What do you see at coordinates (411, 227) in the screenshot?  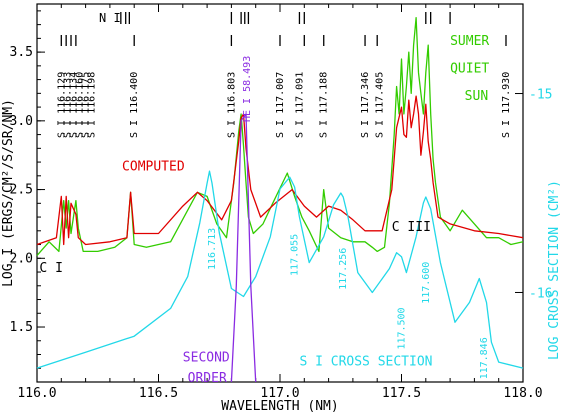 I see `annotation-c-iii: C III` at bounding box center [411, 227].